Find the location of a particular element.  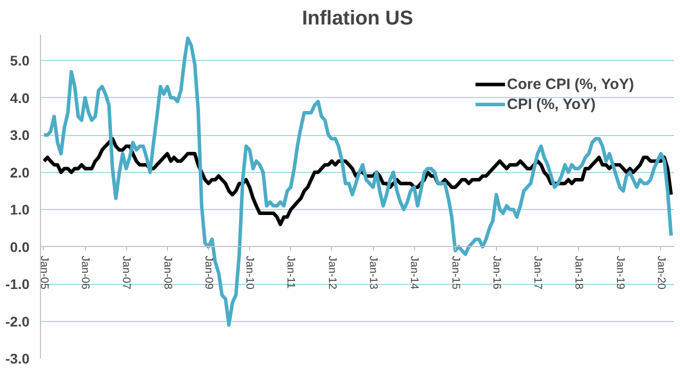

x-tick-label: Jan-07 is located at coordinates (126, 273).